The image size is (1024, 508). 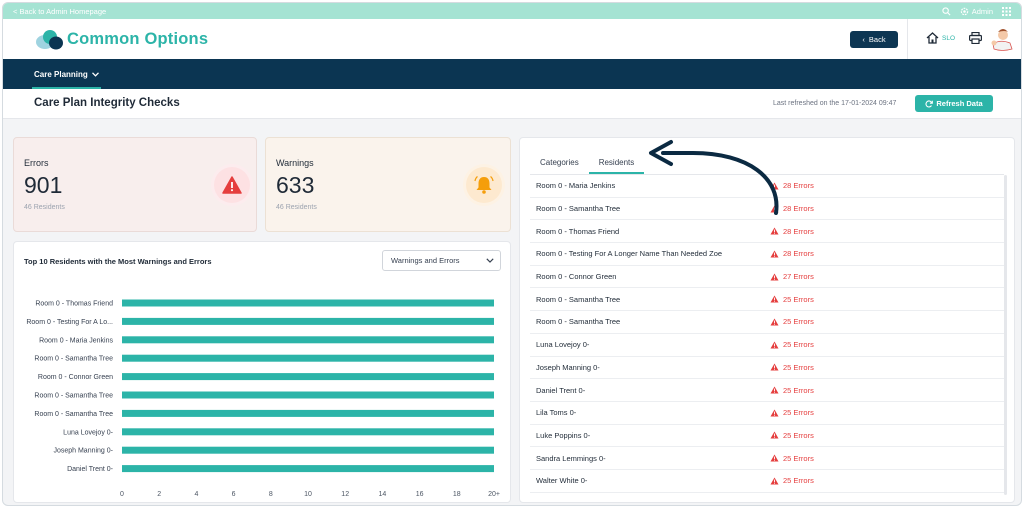 I want to click on residents-scrollbar, so click(x=1005, y=335).